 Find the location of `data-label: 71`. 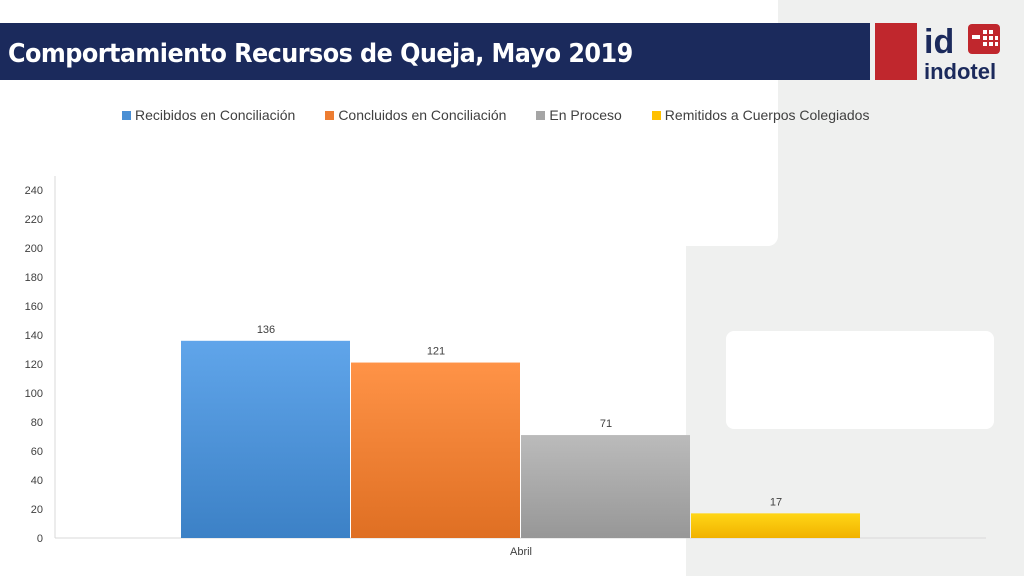

data-label: 71 is located at coordinates (606, 424).